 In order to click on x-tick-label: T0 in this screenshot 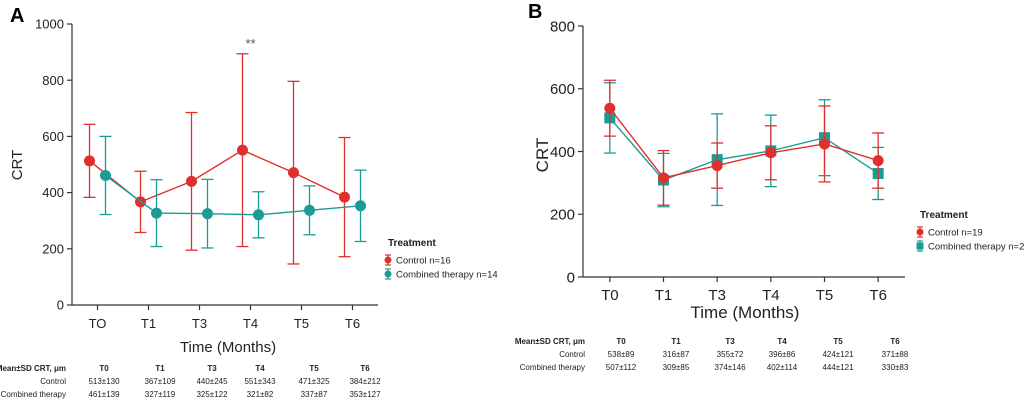, I will do `click(610, 295)`.